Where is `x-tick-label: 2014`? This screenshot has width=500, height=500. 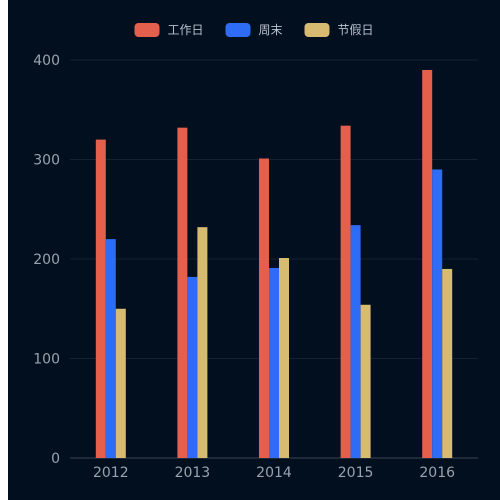
x-tick-label: 2014 is located at coordinates (274, 473).